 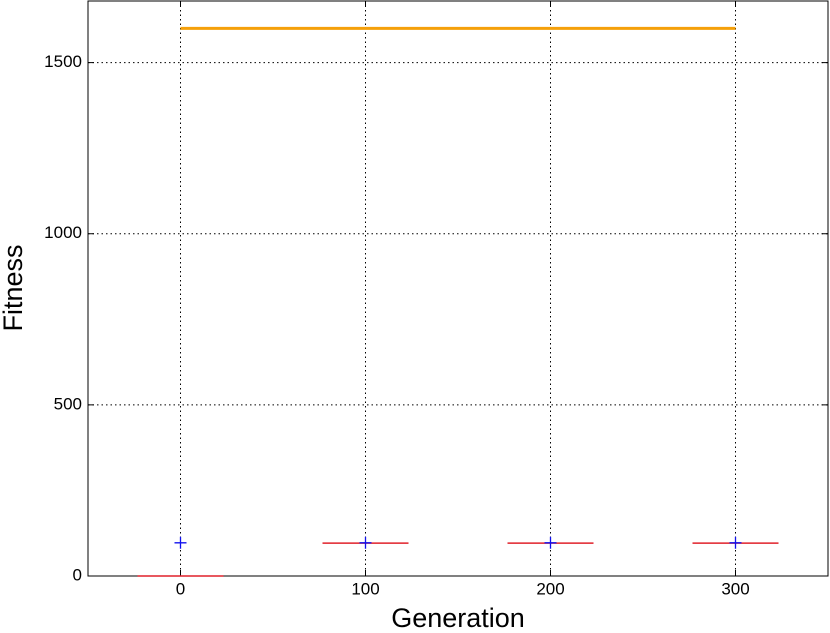 I want to click on x-tick-label: 200, so click(x=550, y=588).